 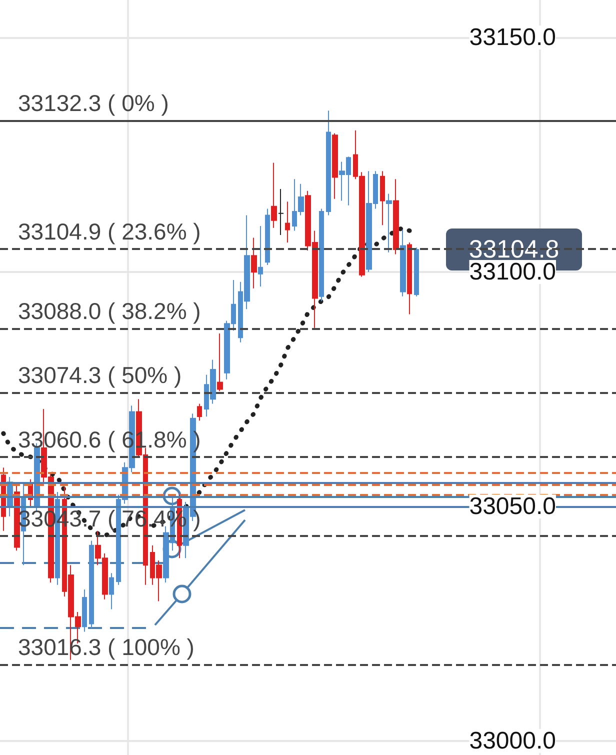 I want to click on y-tick-label: 33100.0, so click(x=512, y=272).